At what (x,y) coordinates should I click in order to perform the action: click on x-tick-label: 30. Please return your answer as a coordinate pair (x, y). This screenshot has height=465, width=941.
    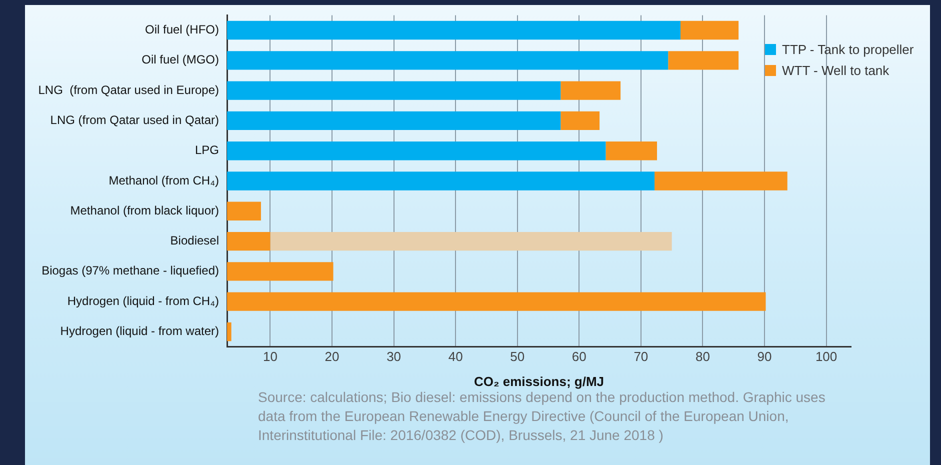
    Looking at the image, I should click on (394, 356).